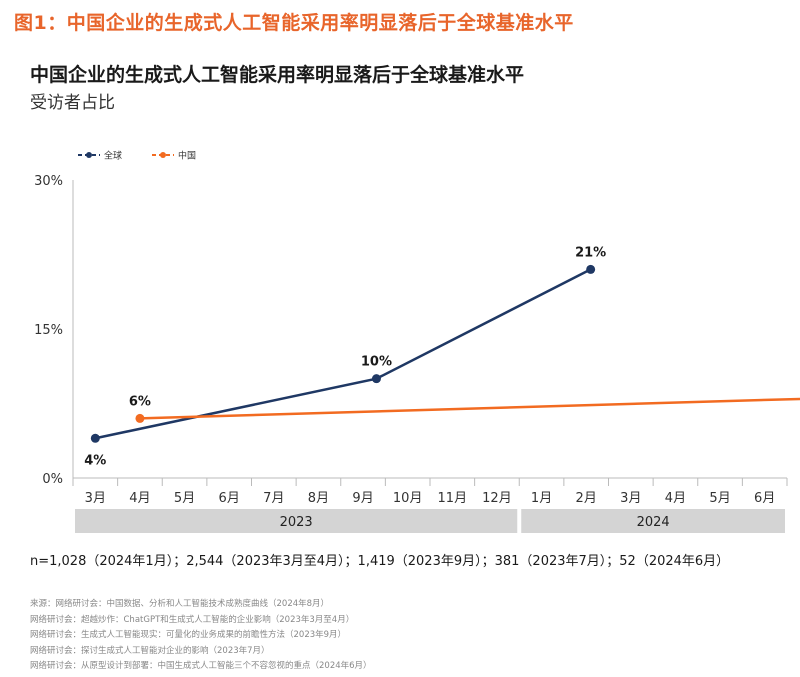 The image size is (800, 677). I want to click on year-group-label: 2023, so click(296, 522).